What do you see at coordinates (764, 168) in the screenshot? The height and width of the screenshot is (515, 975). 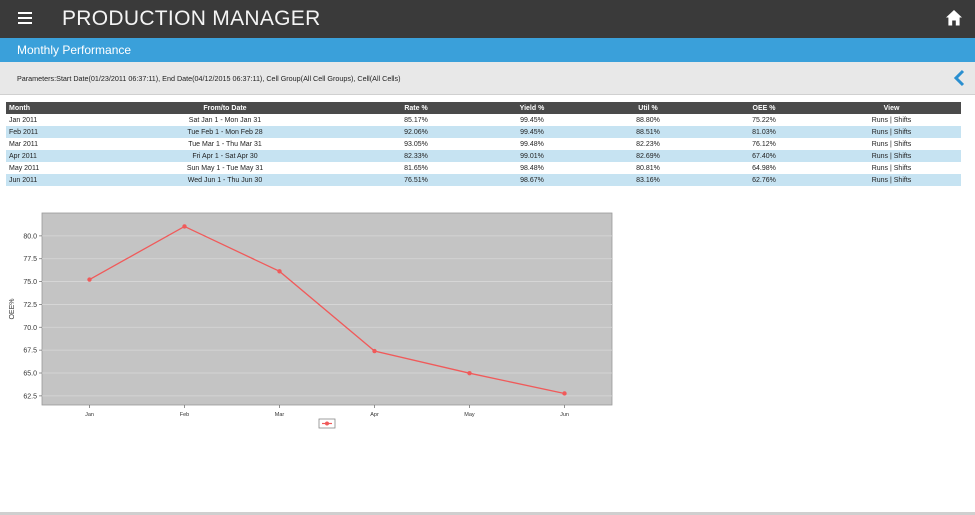 I see `cell-oee: 64.98%` at bounding box center [764, 168].